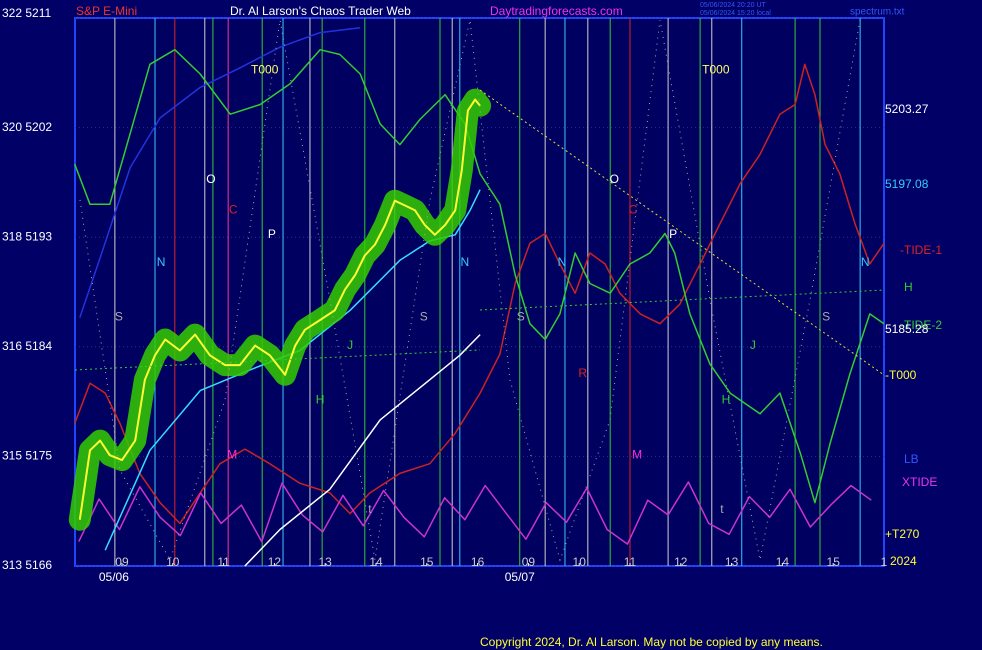 The image size is (982, 650). What do you see at coordinates (733, 5) in the screenshot?
I see `timestamp: 05/06/2024 20:20 UT` at bounding box center [733, 5].